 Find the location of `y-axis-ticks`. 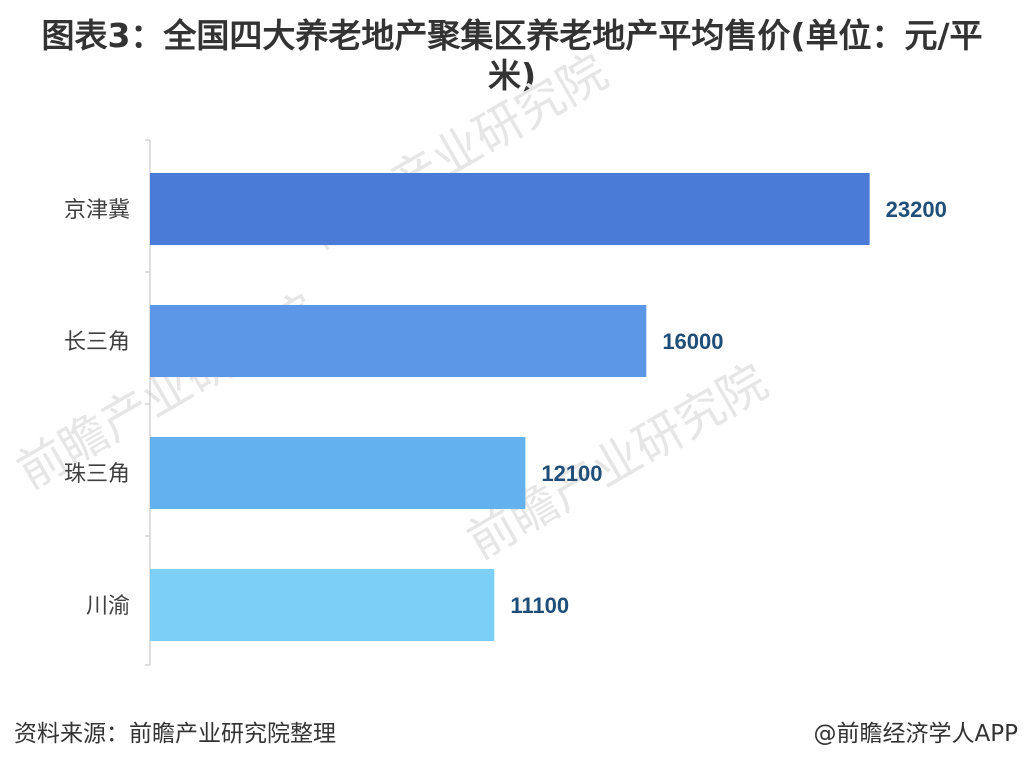

y-axis-ticks is located at coordinates (147, 402).